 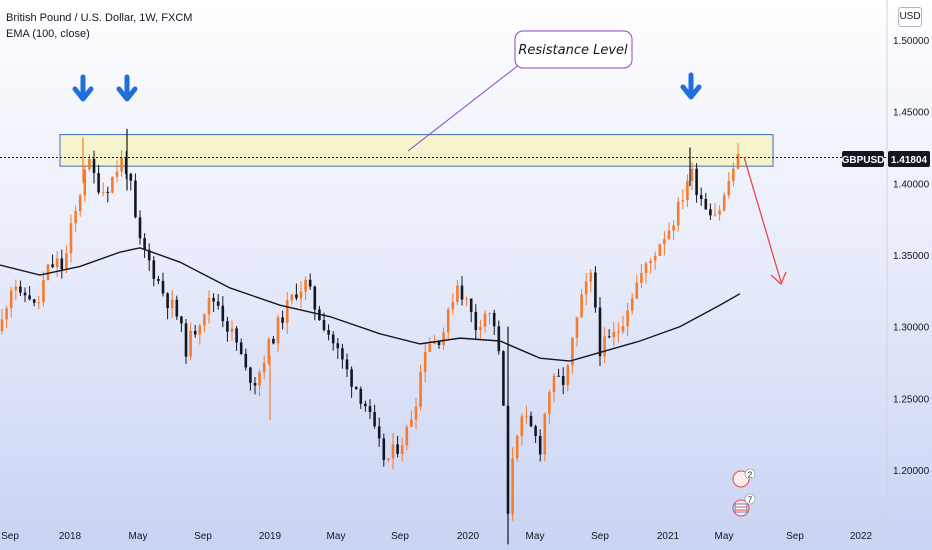 What do you see at coordinates (48, 34) in the screenshot?
I see `indicator-label: EMA (100, close)` at bounding box center [48, 34].